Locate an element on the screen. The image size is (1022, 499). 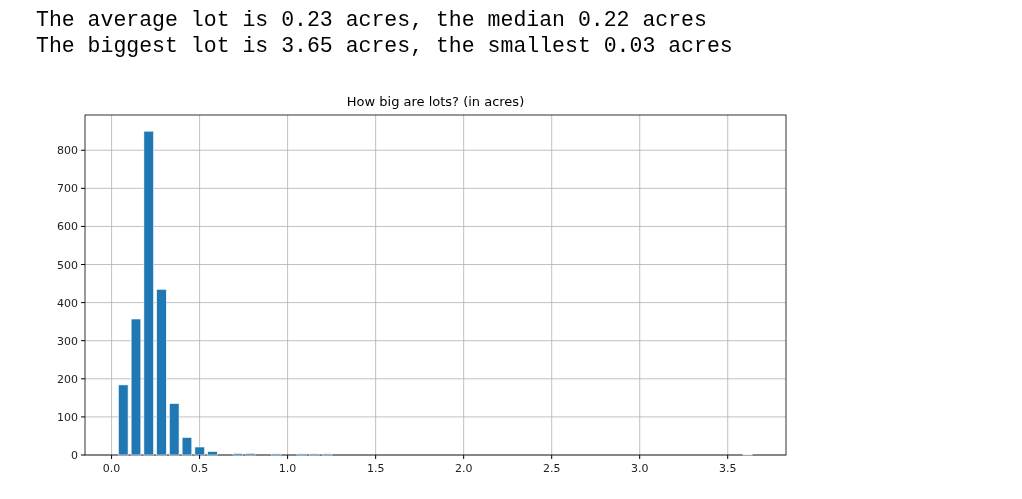
x-tick-label: 3.0 is located at coordinates (639, 468).